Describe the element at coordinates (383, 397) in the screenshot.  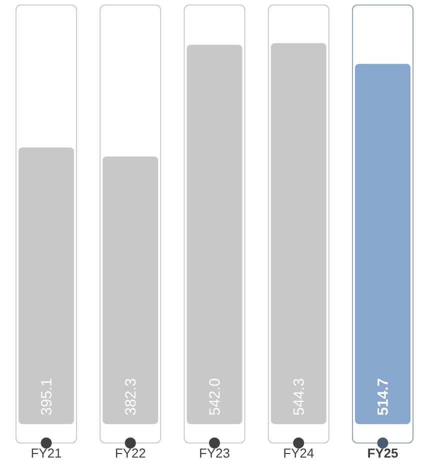
I see `data-label: 514.7` at that location.